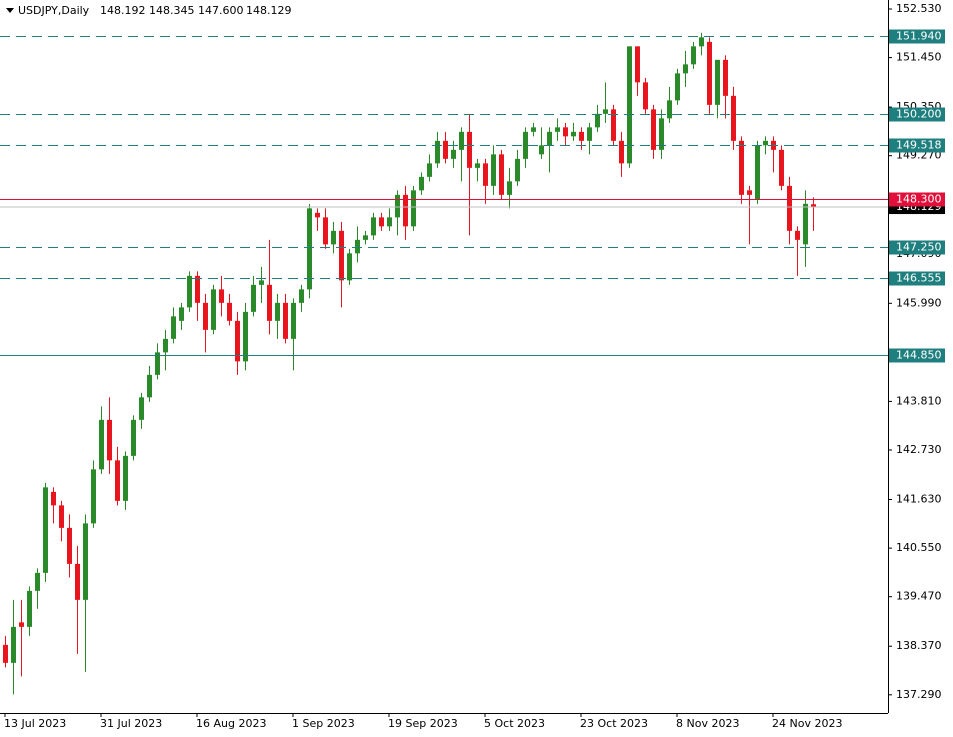 Image resolution: width=953 pixels, height=737 pixels. I want to click on menu-triangle, so click(10, 10).